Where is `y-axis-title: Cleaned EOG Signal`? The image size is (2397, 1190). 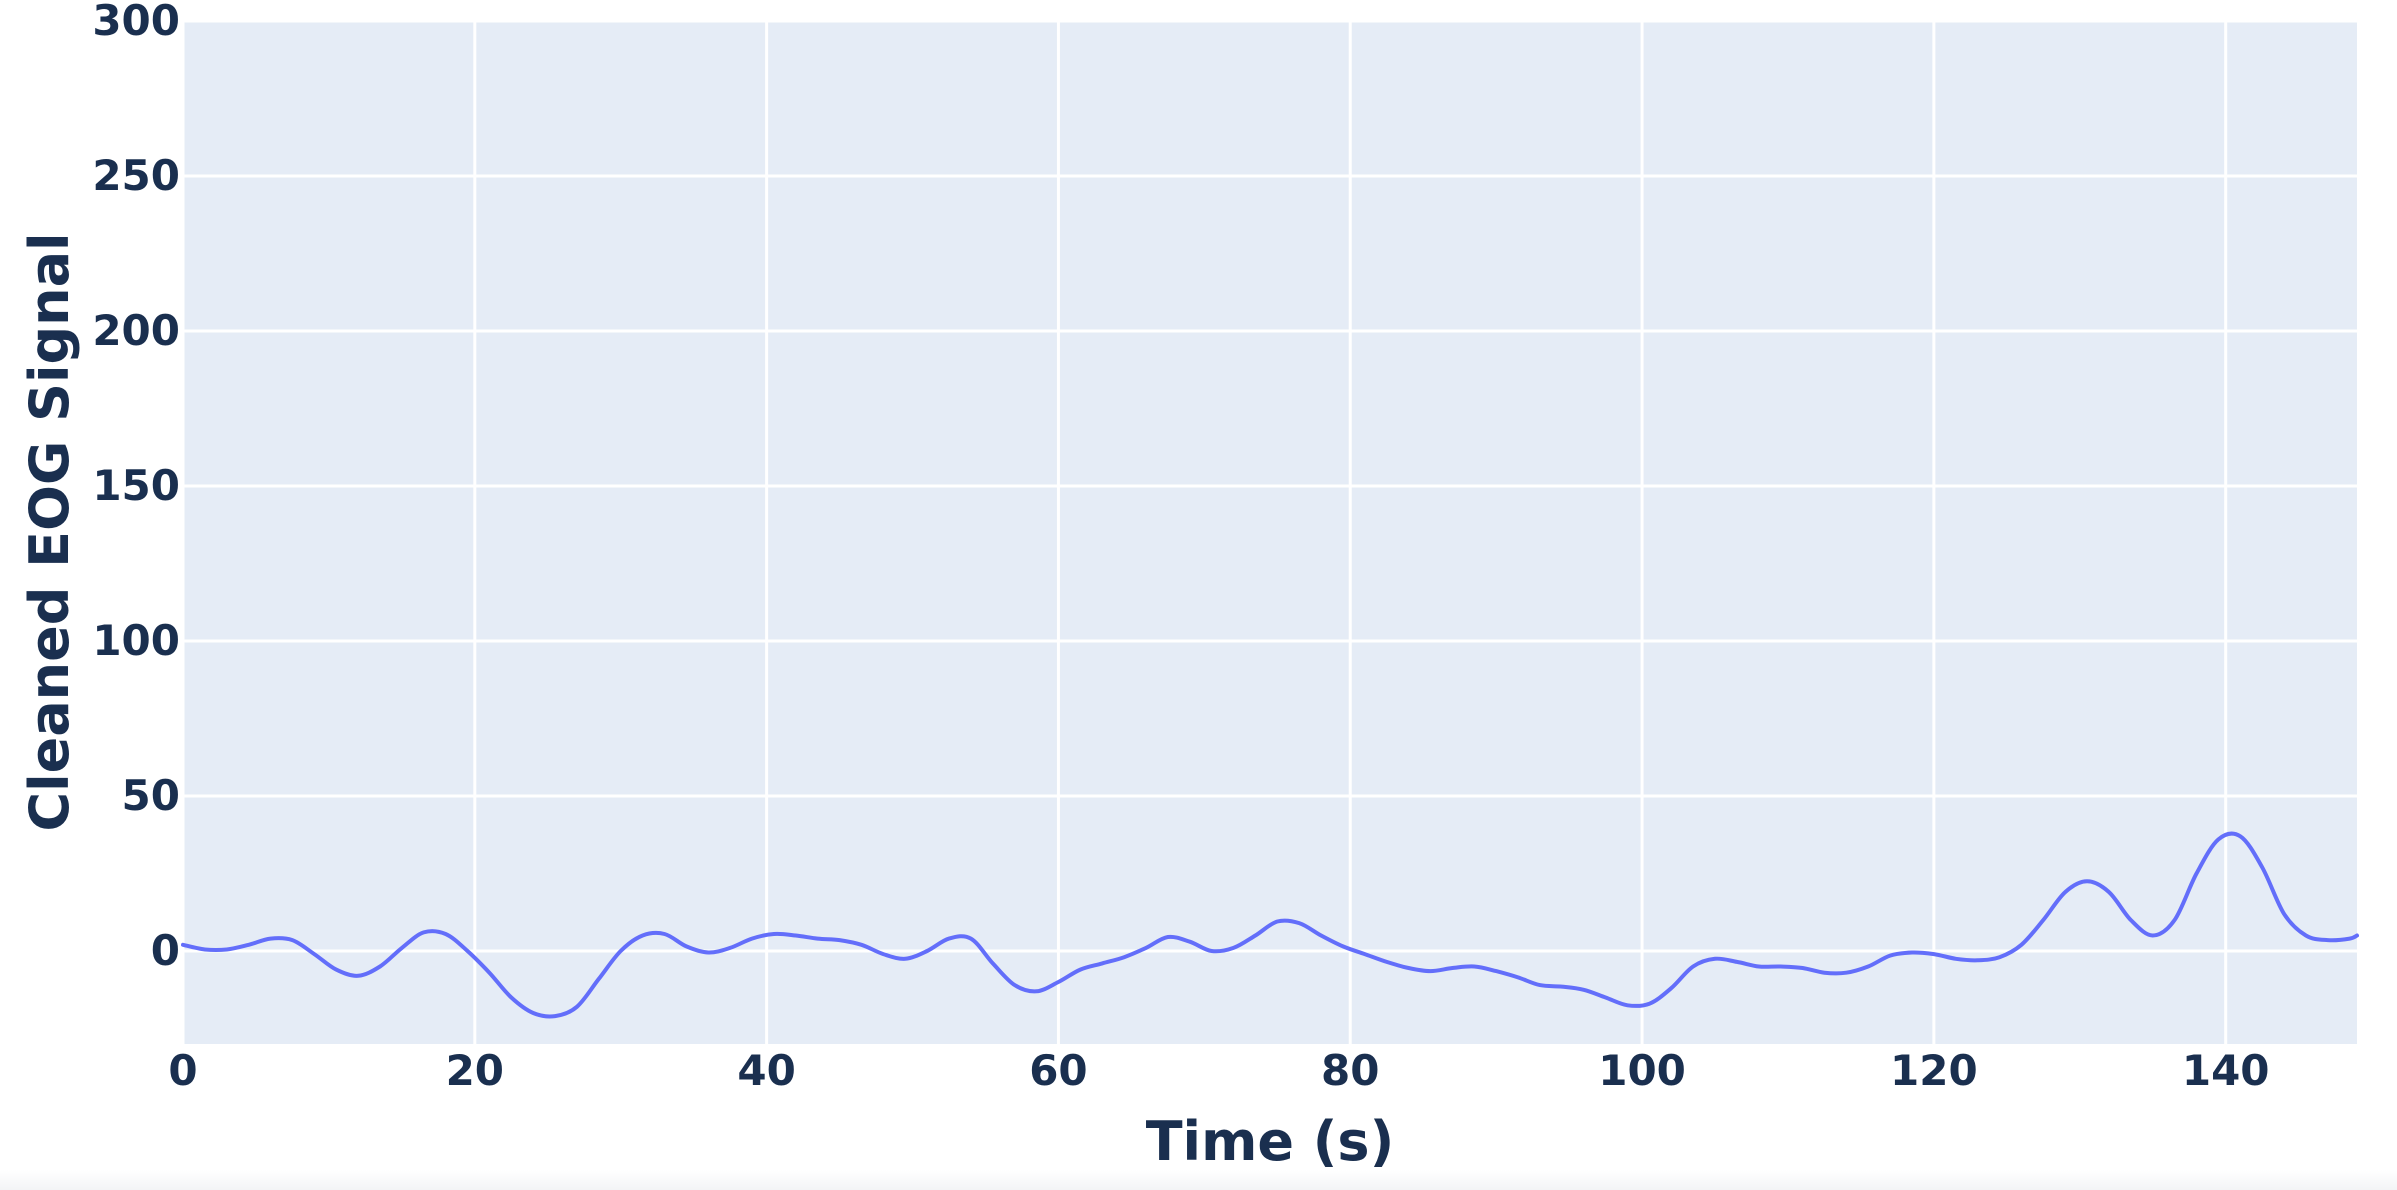 y-axis-title: Cleaned EOG Signal is located at coordinates (49, 531).